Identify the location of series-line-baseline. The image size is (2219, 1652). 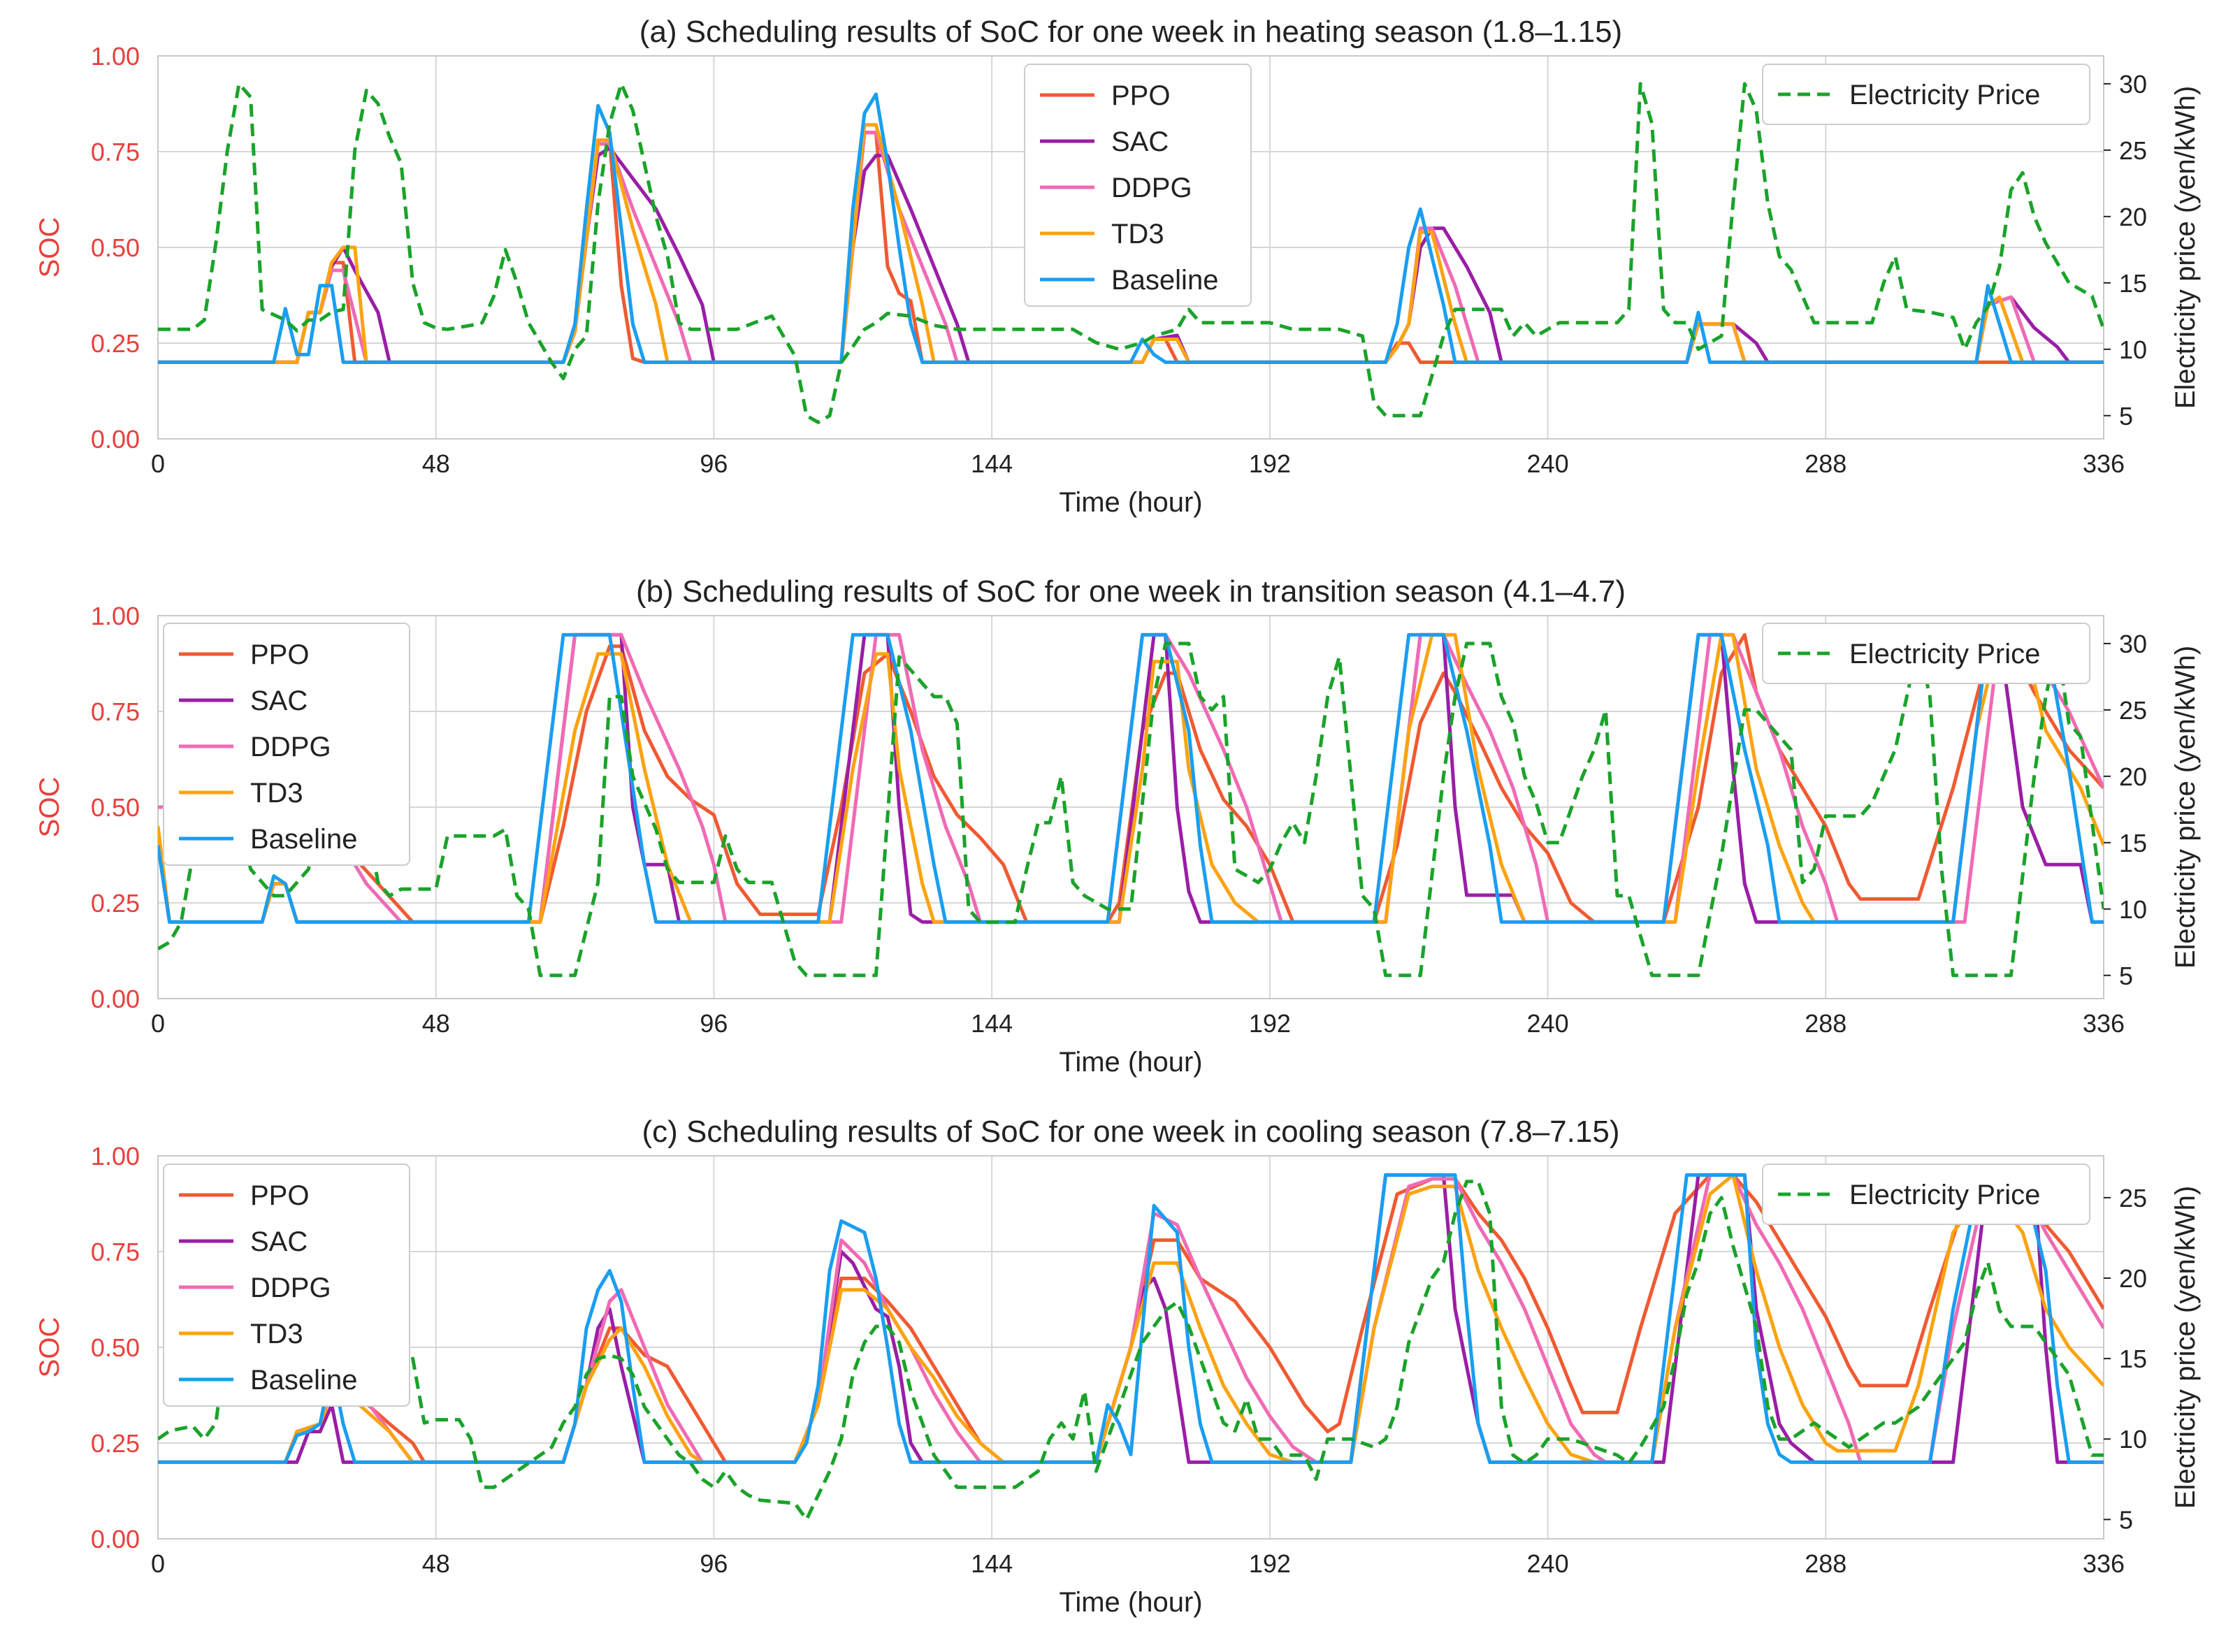
(1131, 228).